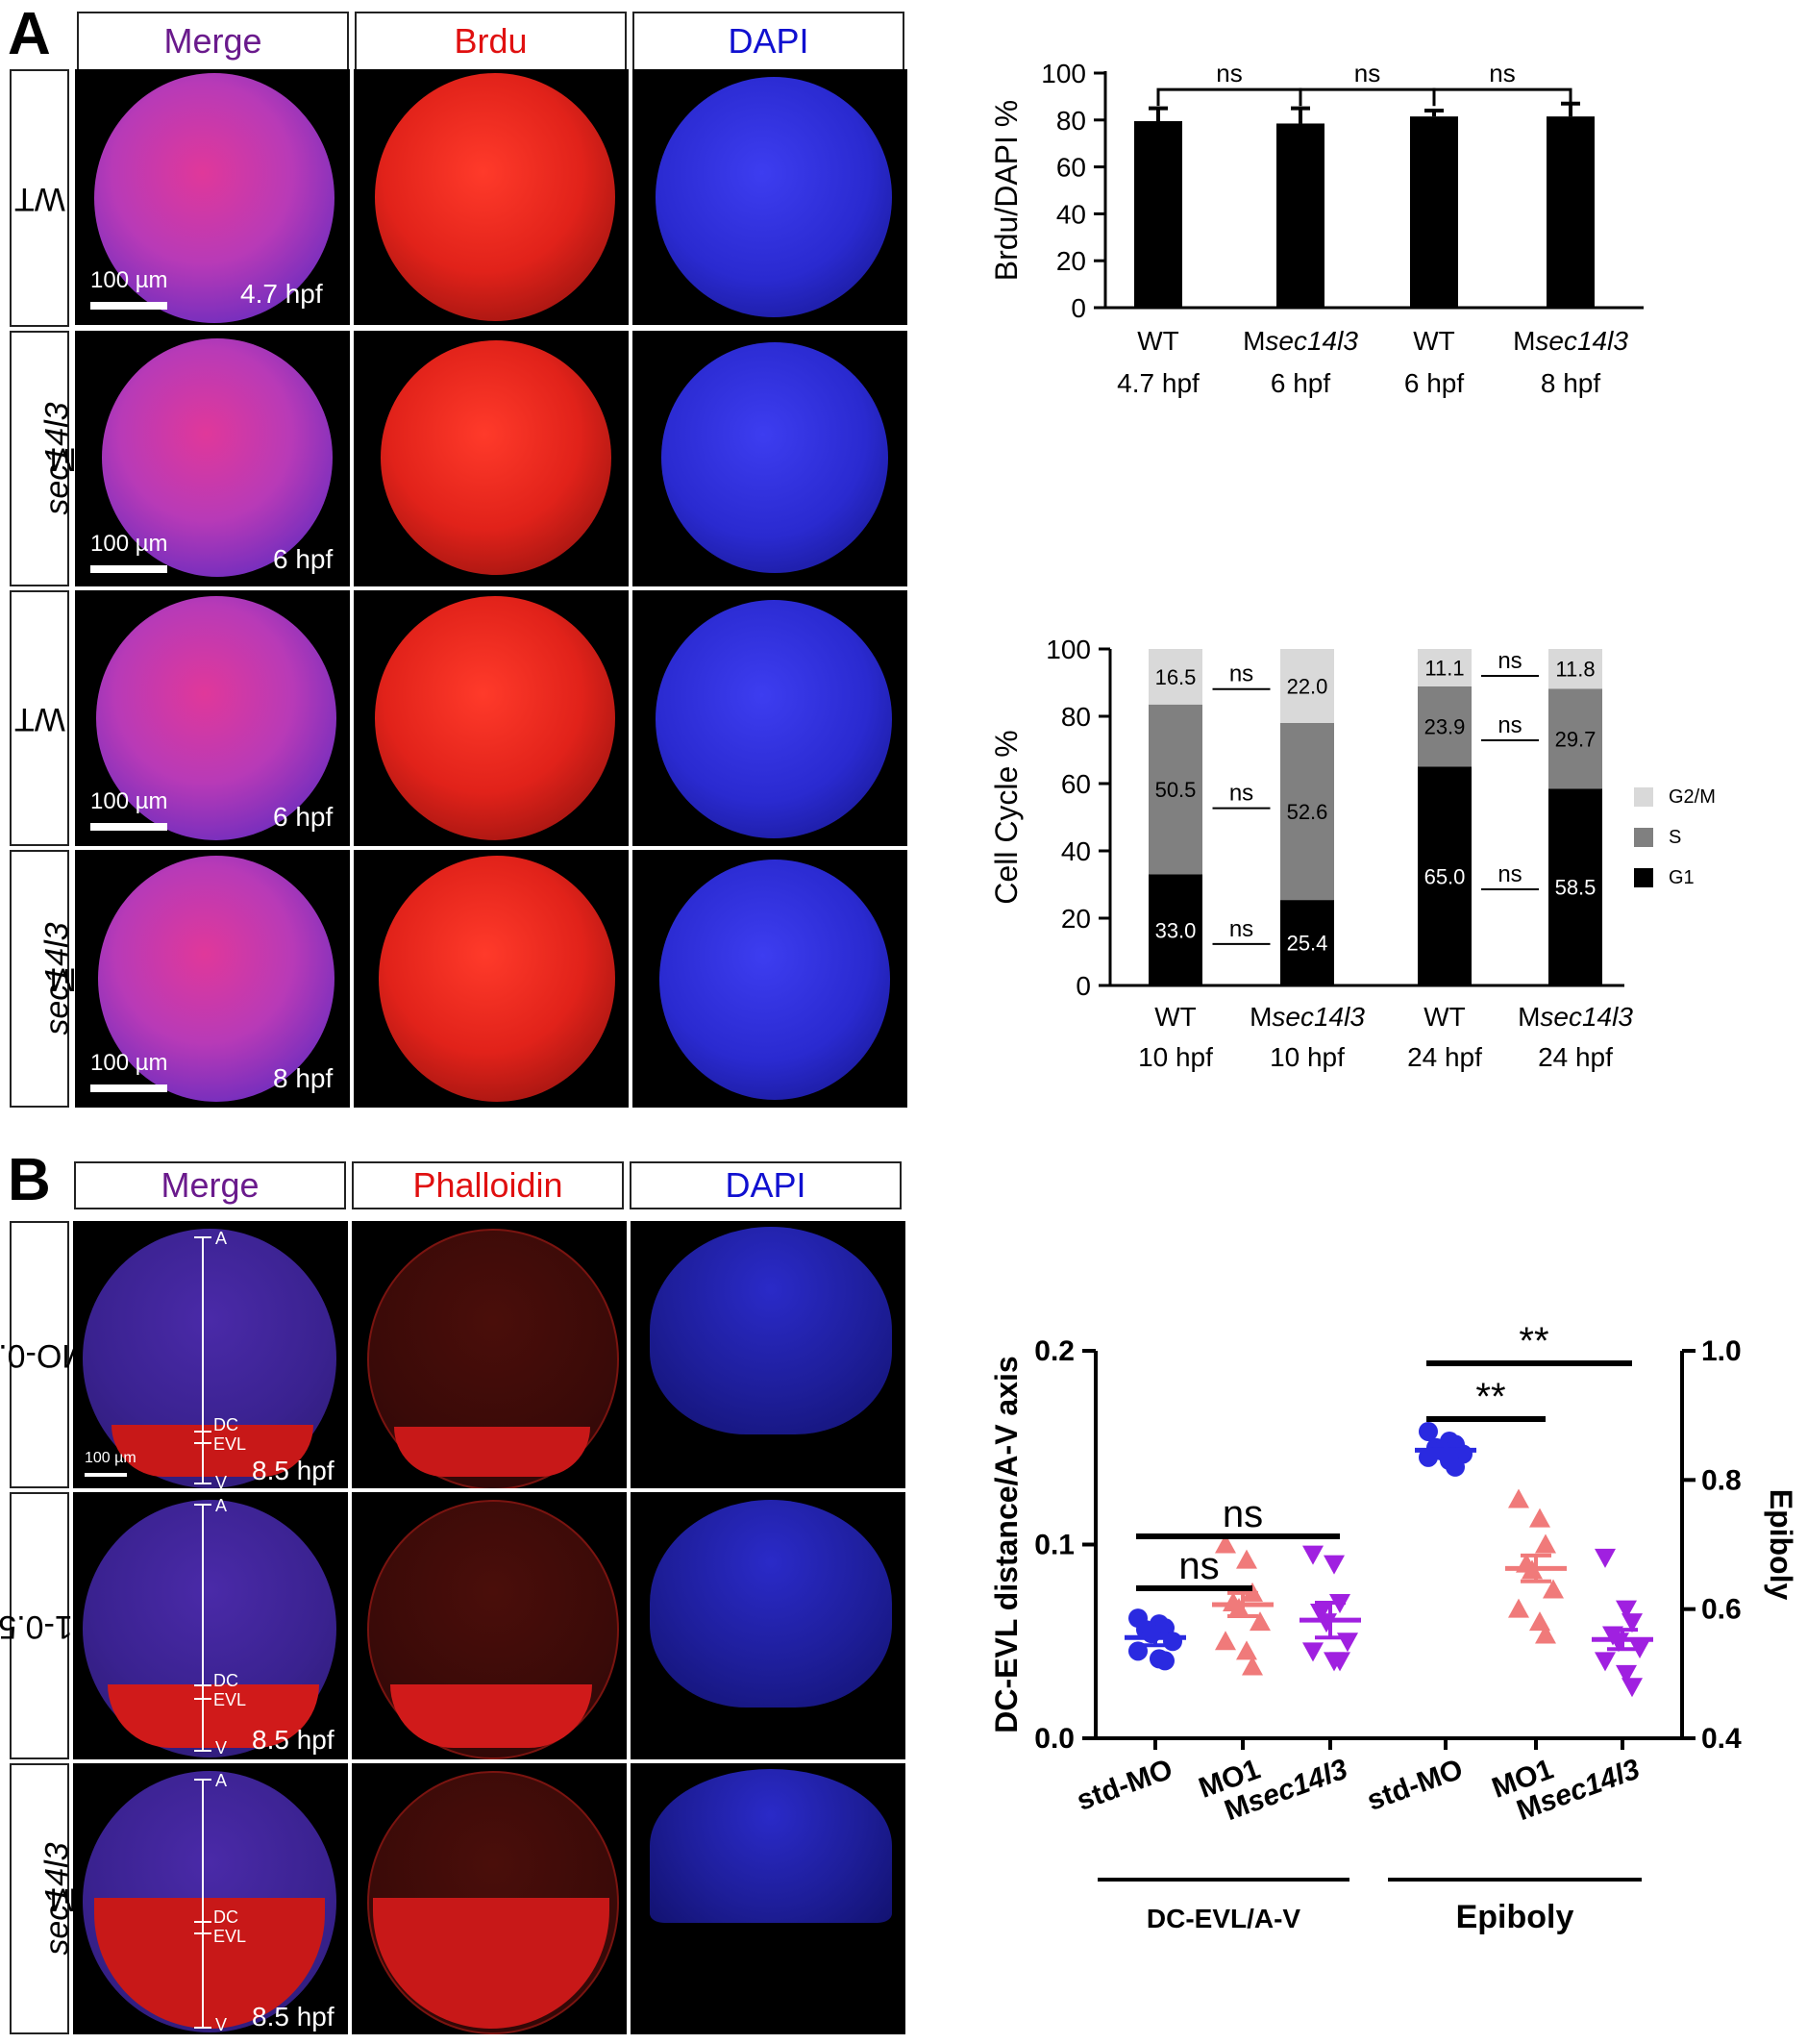 This screenshot has width=1807, height=2044. I want to click on y-tick-label: 60, so click(1076, 784).